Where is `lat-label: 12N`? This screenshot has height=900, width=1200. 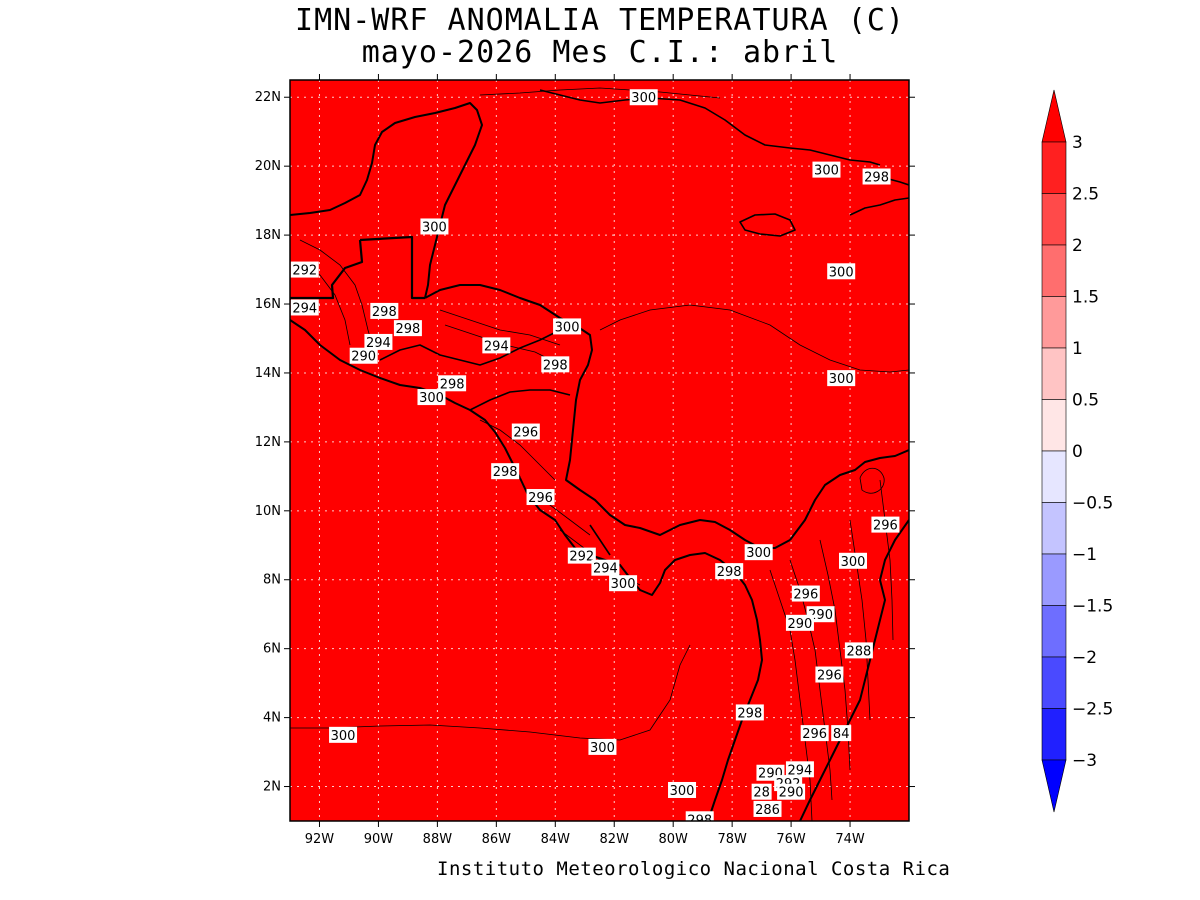 lat-label: 12N is located at coordinates (268, 442).